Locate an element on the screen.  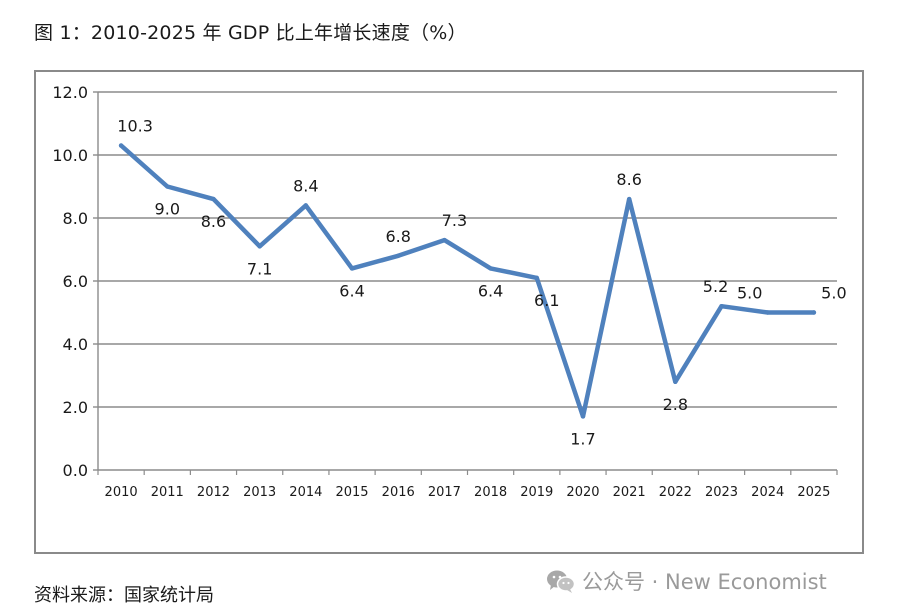
y-tick-label: 6.0 is located at coordinates (75, 281).